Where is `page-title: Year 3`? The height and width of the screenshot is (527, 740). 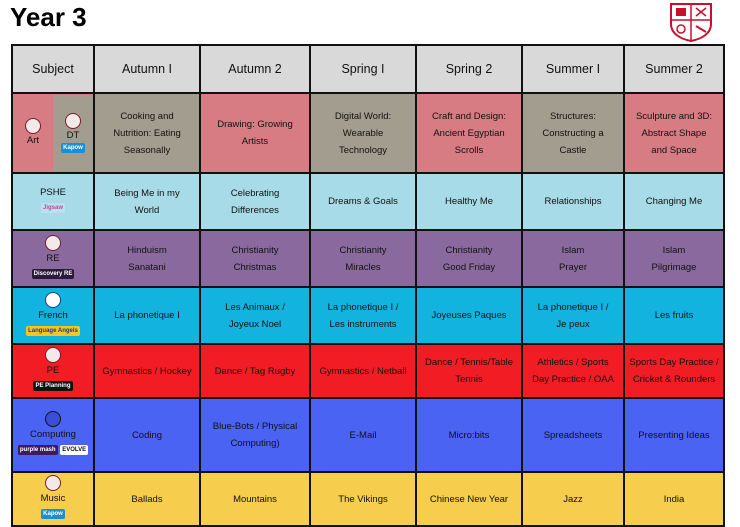
page-title: Year 3 is located at coordinates (48, 17).